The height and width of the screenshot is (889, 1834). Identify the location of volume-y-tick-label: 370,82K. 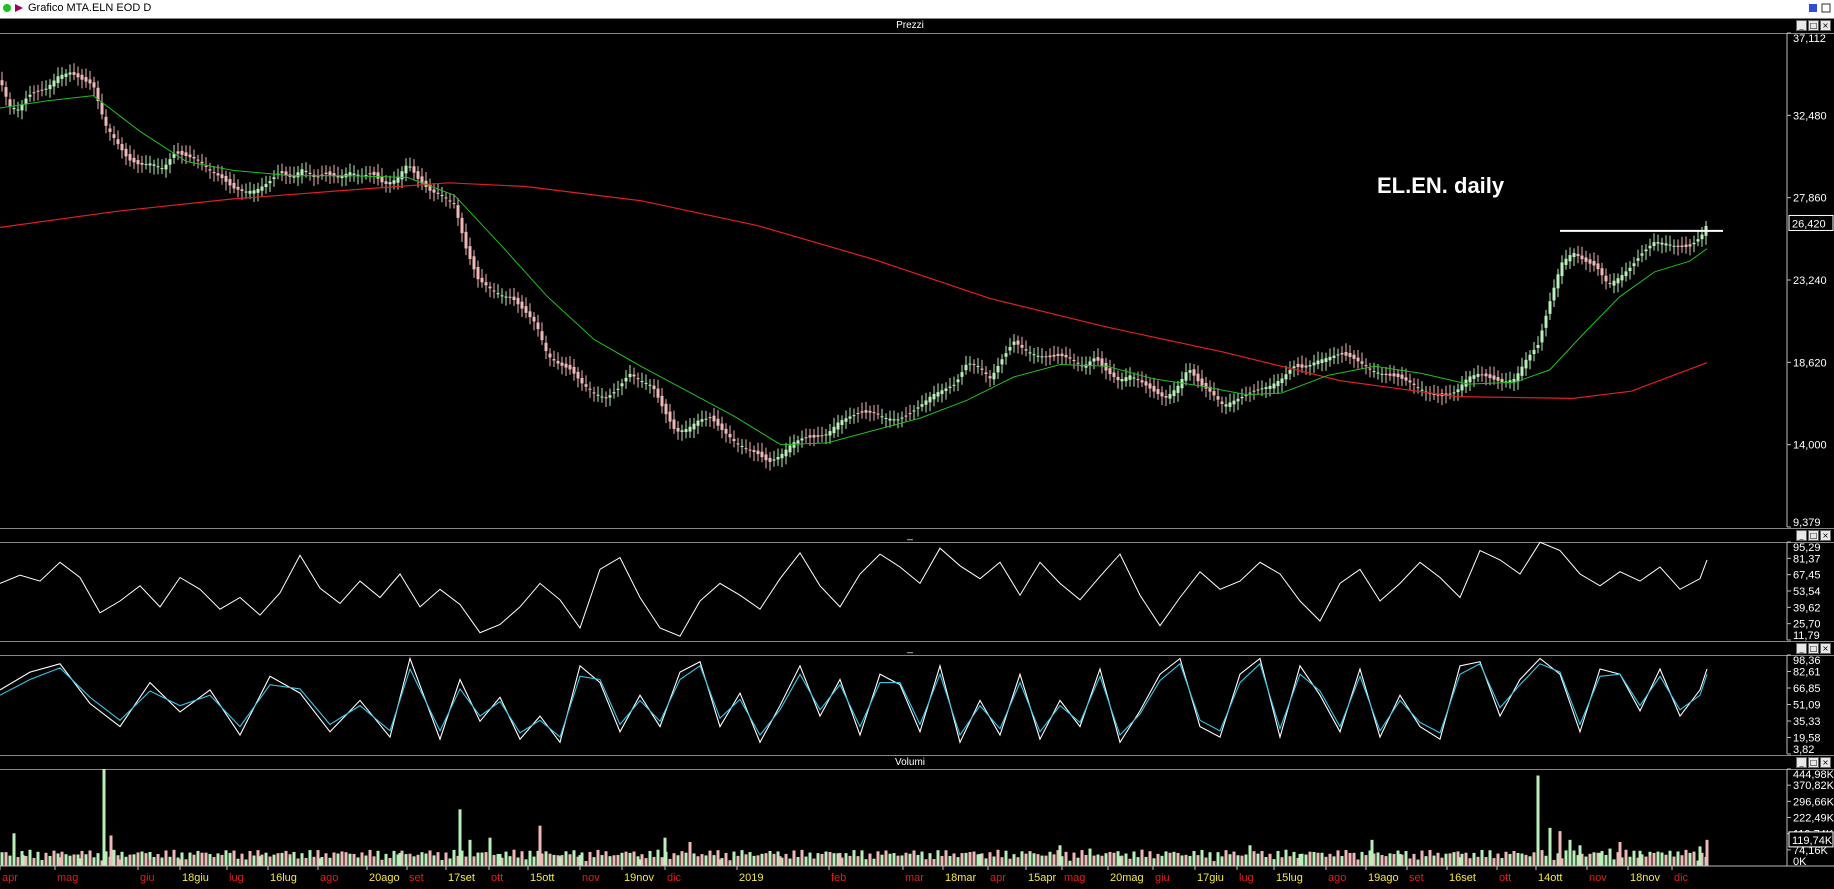
(1813, 786).